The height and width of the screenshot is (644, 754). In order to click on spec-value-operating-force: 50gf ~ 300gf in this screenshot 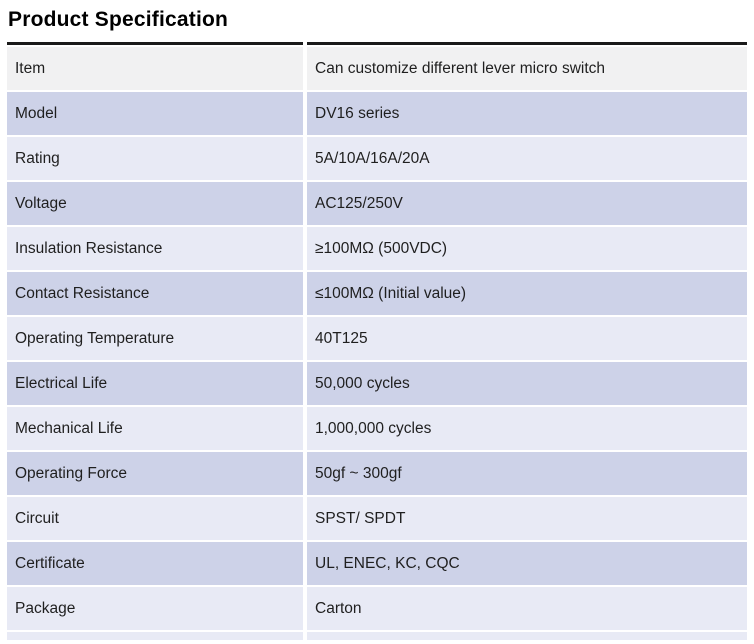, I will do `click(527, 473)`.